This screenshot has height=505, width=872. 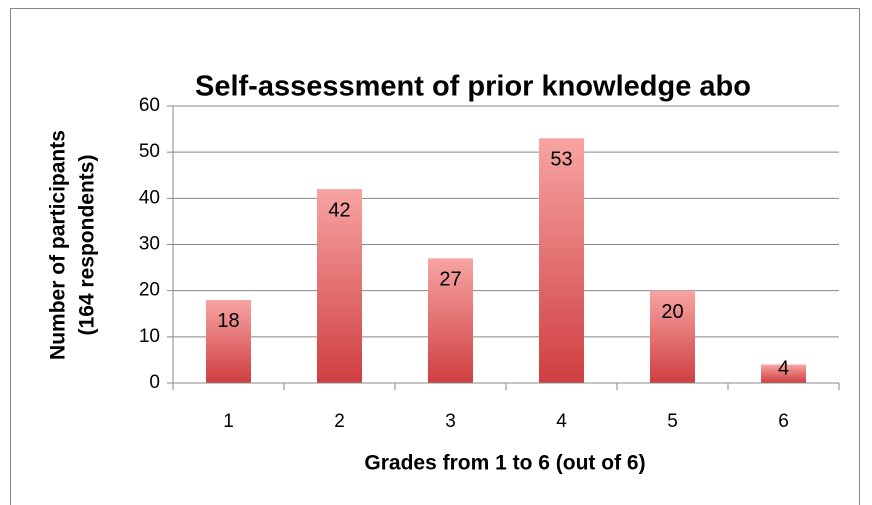 What do you see at coordinates (228, 321) in the screenshot?
I see `data-label: 18` at bounding box center [228, 321].